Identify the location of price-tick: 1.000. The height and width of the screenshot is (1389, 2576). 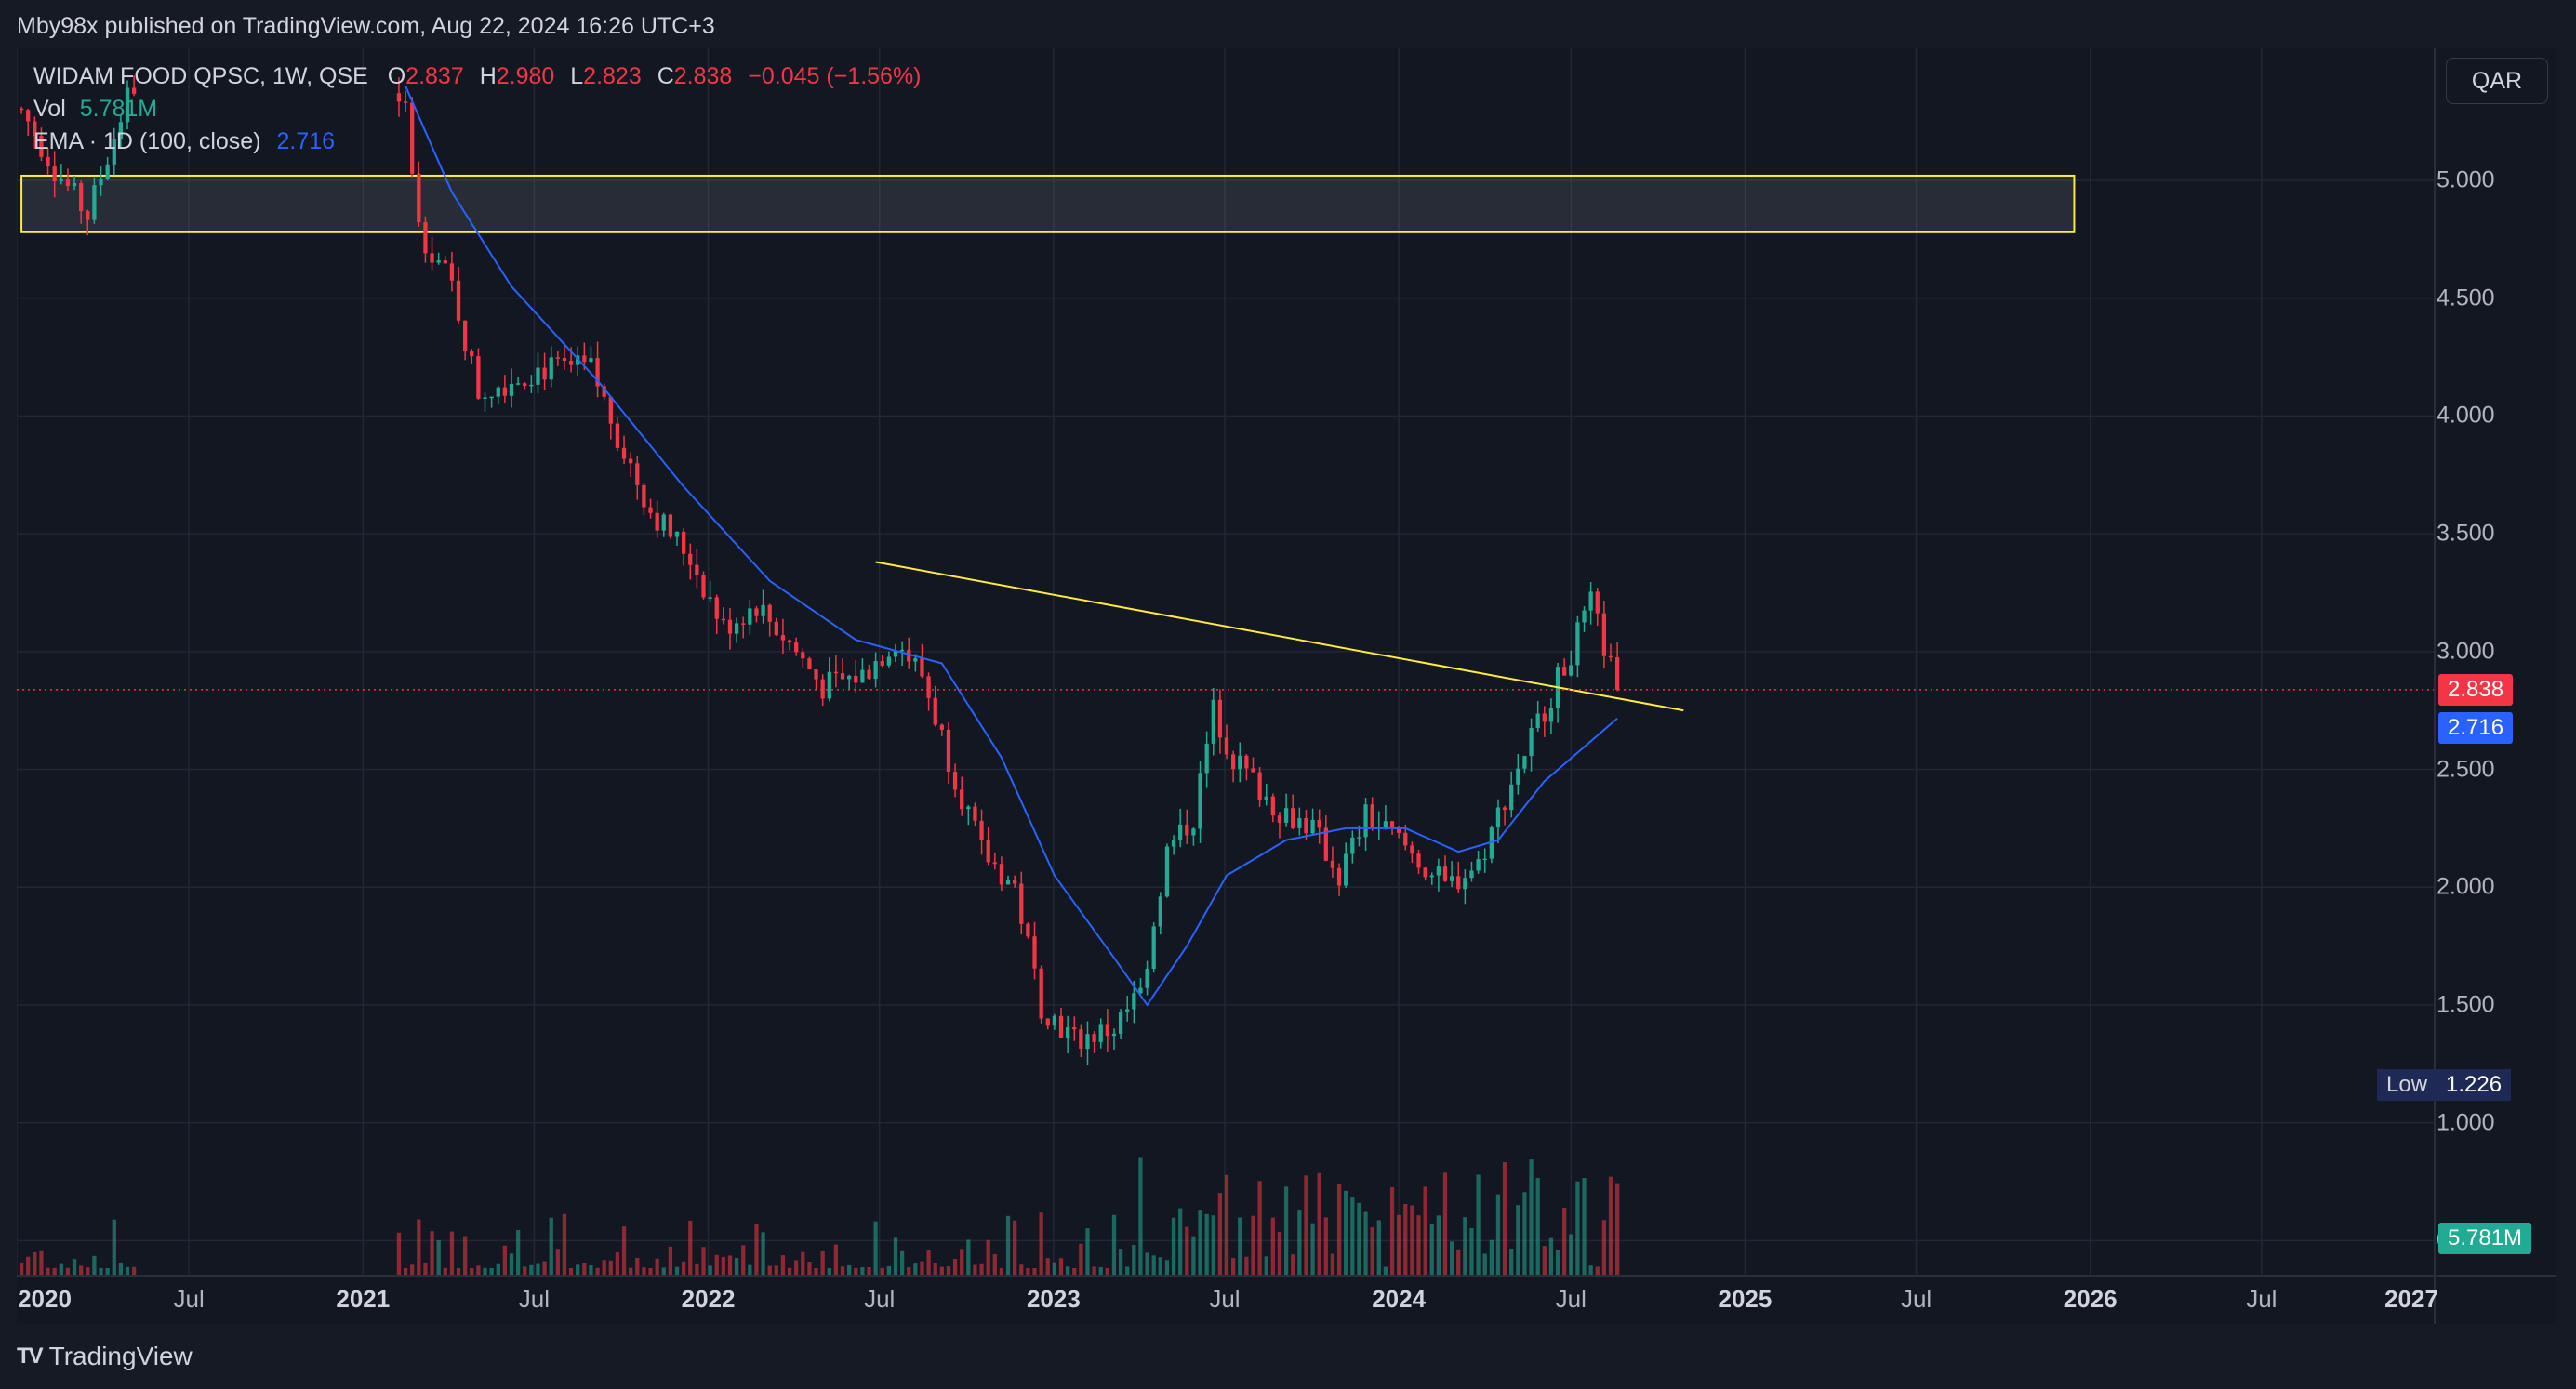
(2466, 1122).